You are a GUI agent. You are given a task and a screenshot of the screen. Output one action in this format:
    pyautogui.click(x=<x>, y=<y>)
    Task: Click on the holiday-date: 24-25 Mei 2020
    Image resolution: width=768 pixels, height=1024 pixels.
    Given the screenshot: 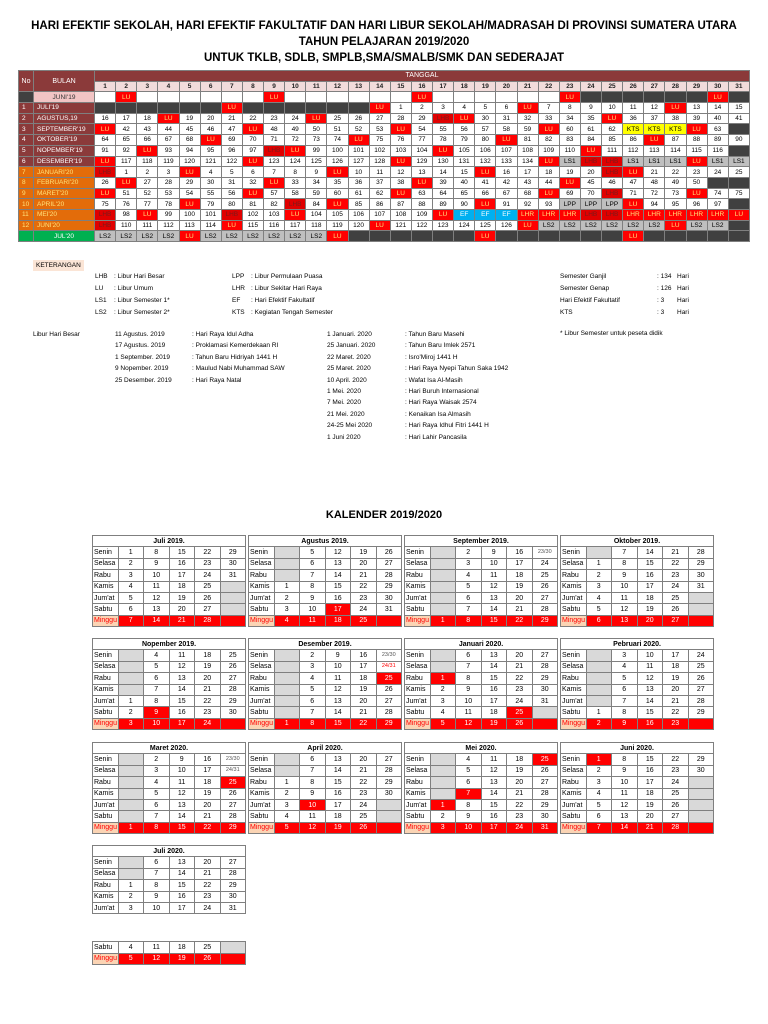 What is the action you would take?
    pyautogui.click(x=350, y=426)
    